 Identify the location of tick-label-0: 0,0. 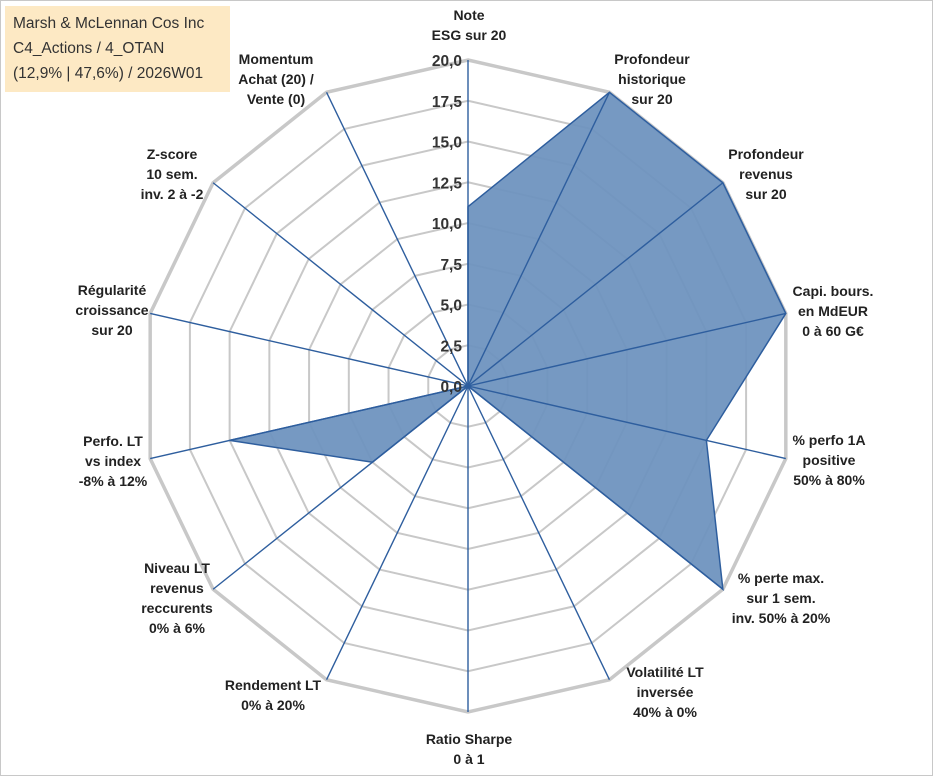
(451, 387).